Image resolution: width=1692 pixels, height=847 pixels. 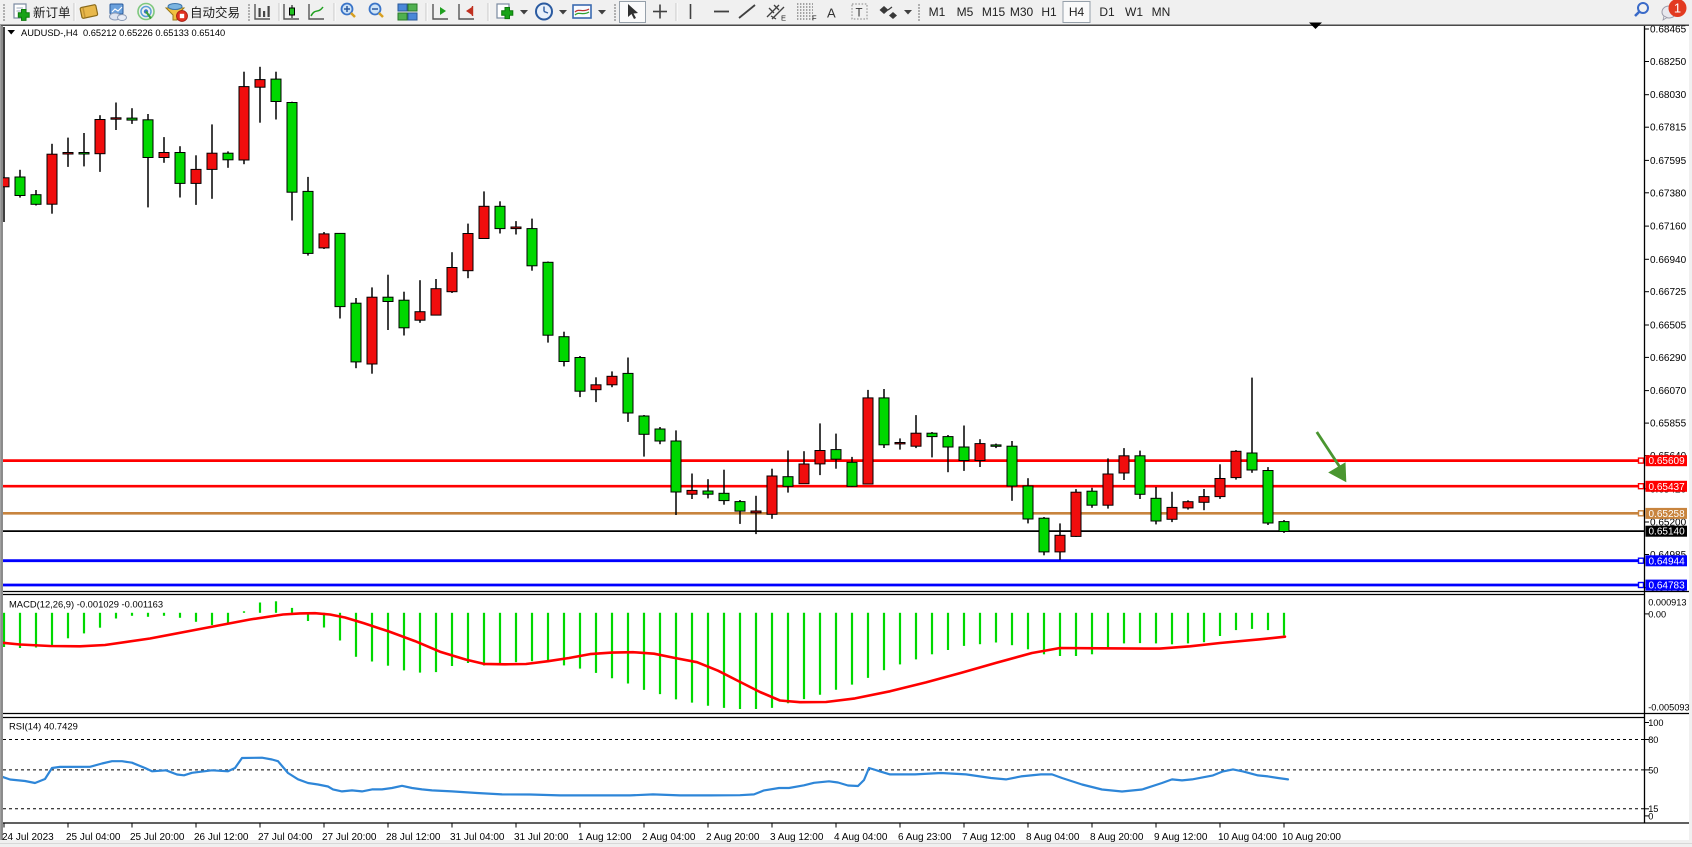 I want to click on svg-text: 6 Aug 23:00, so click(x=925, y=837).